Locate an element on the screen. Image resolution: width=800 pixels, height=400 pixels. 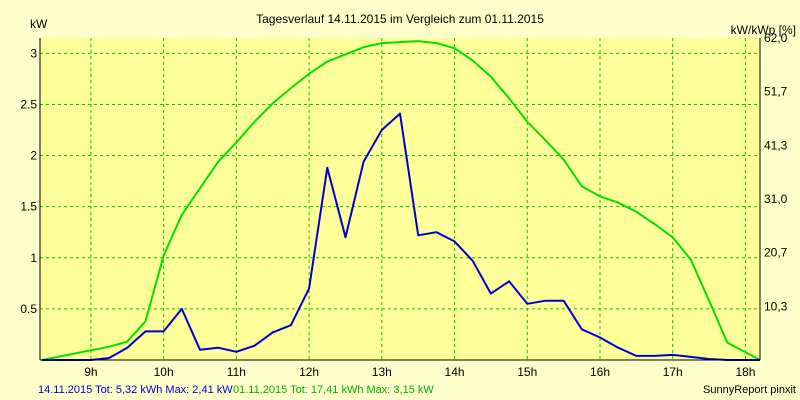
y-tick-label-left: 1.5 is located at coordinates (28, 207).